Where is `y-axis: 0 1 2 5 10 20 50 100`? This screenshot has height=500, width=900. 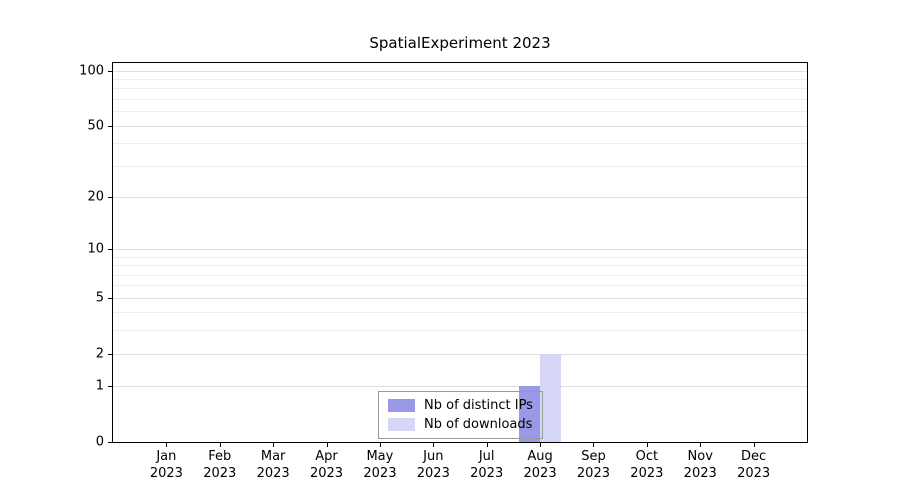 y-axis: 0 1 2 5 10 20 50 100 is located at coordinates (56, 250).